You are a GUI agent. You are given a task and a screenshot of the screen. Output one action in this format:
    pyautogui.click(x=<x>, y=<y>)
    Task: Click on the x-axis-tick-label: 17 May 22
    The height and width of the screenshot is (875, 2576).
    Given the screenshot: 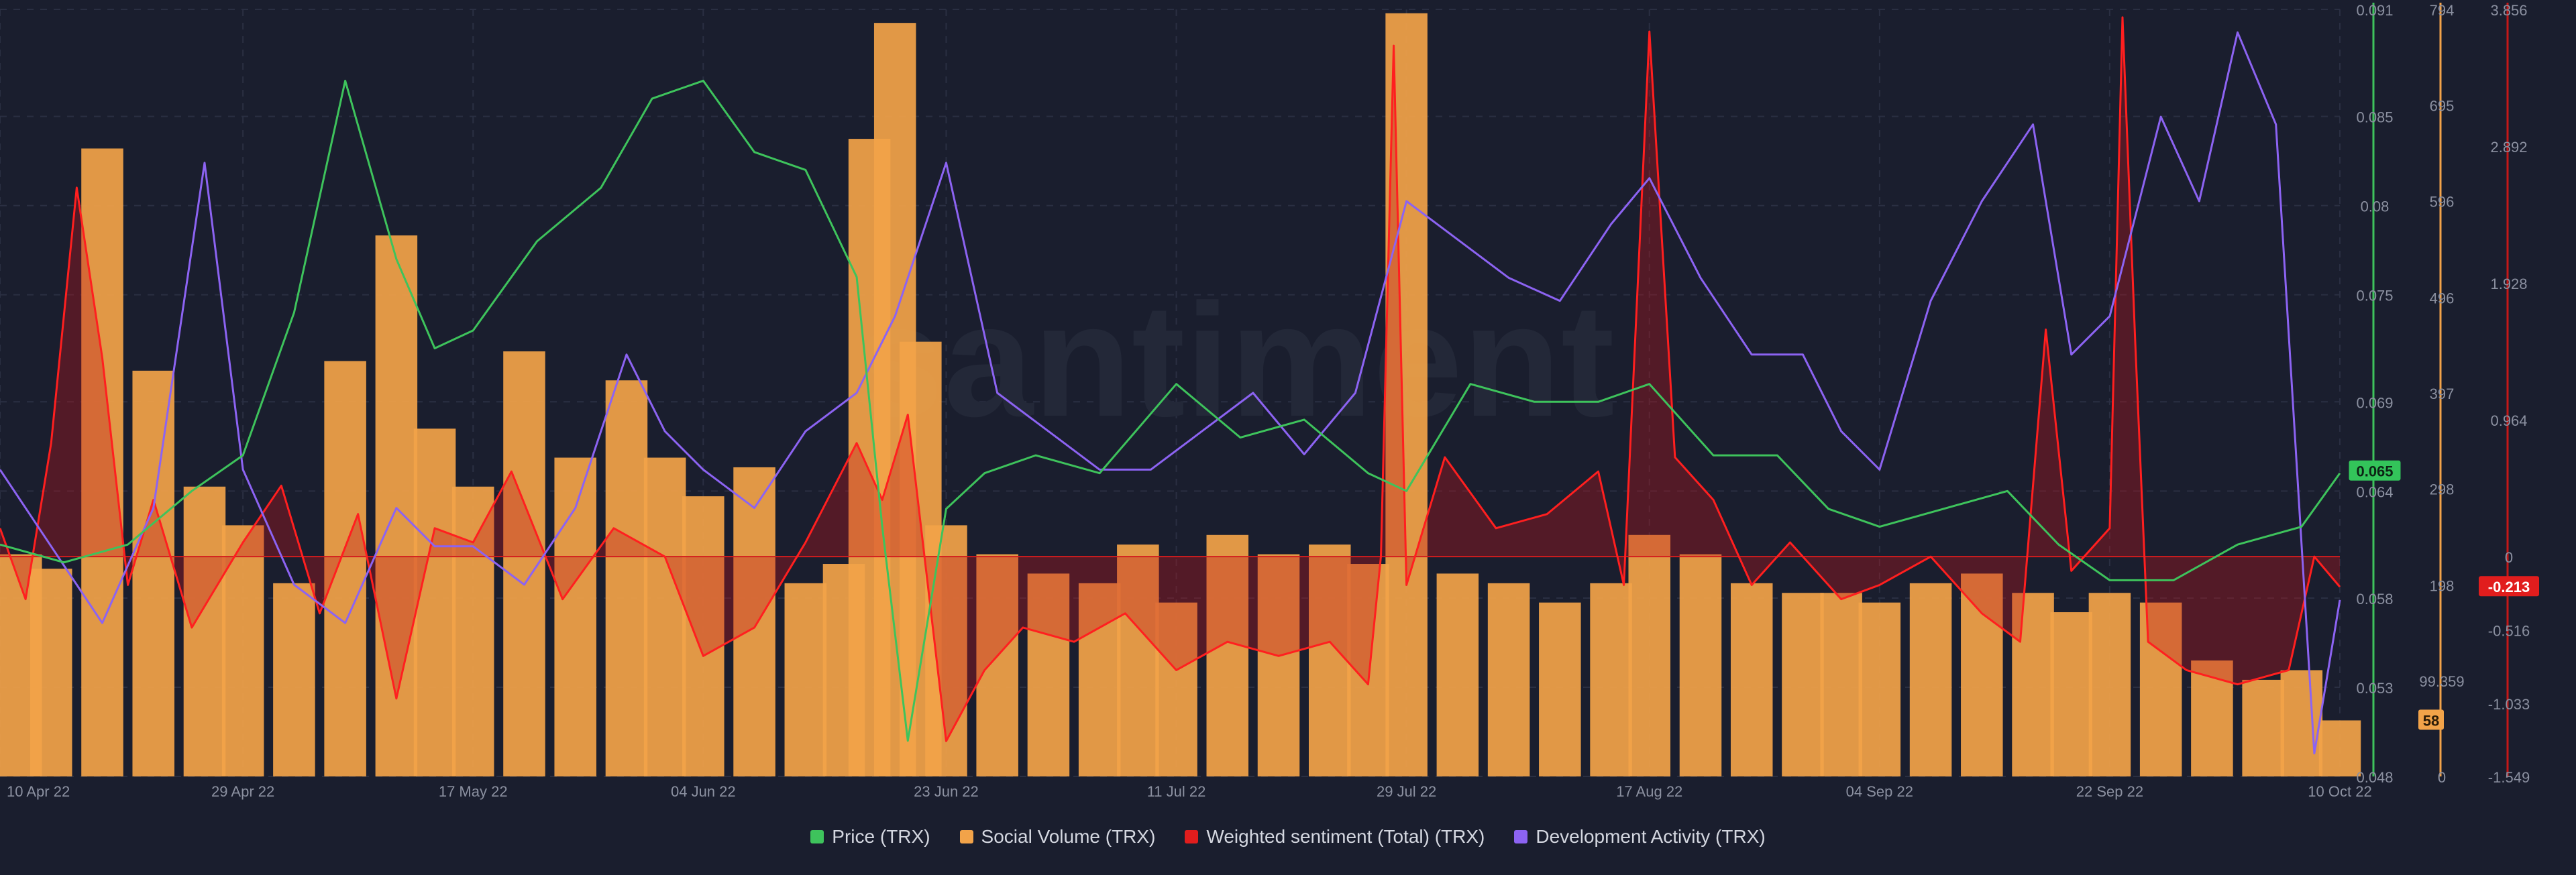 What is the action you would take?
    pyautogui.click(x=473, y=791)
    